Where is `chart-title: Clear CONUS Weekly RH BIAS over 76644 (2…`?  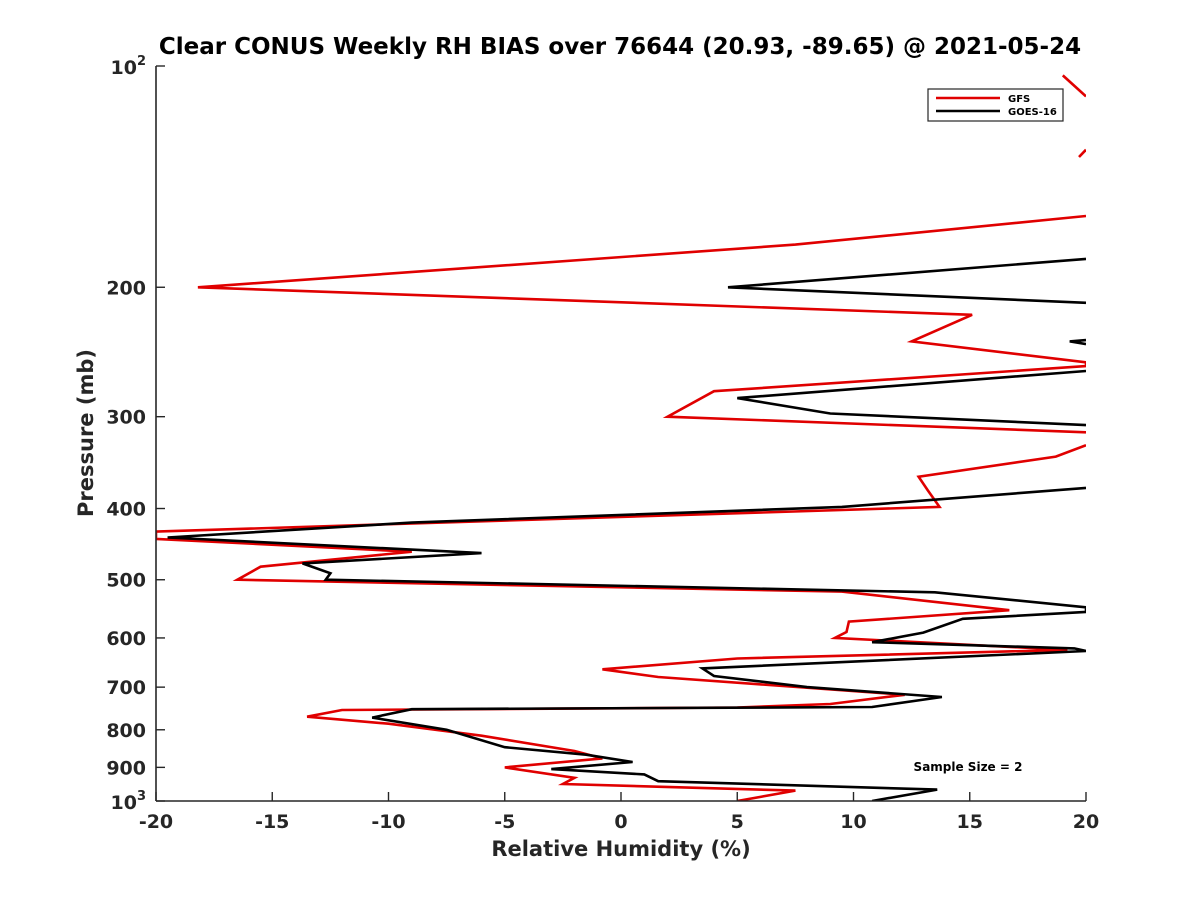
chart-title: Clear CONUS Weekly RH BIAS over 76644 (2… is located at coordinates (620, 47).